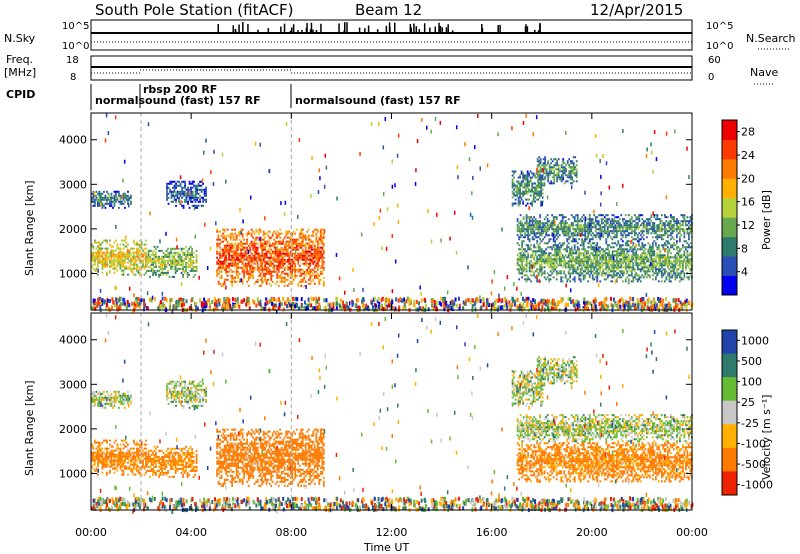 The image size is (800, 554). Describe the element at coordinates (711, 77) in the screenshot. I see `nave-tick-bottom: 0` at that location.